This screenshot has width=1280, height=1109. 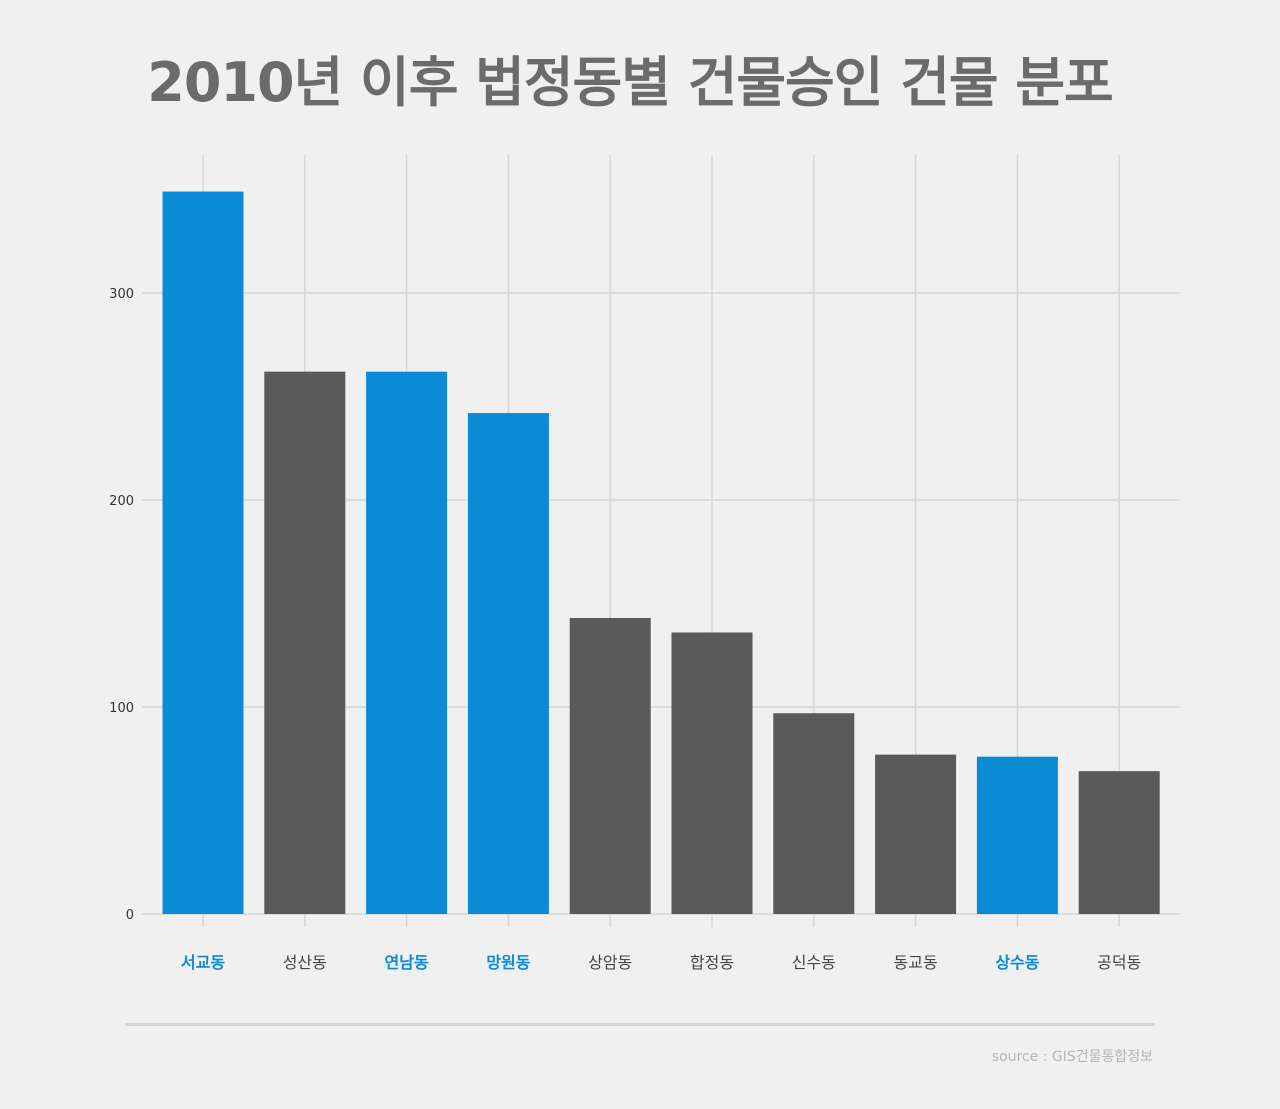 I want to click on x-tick-label: 성산동, so click(x=305, y=962).